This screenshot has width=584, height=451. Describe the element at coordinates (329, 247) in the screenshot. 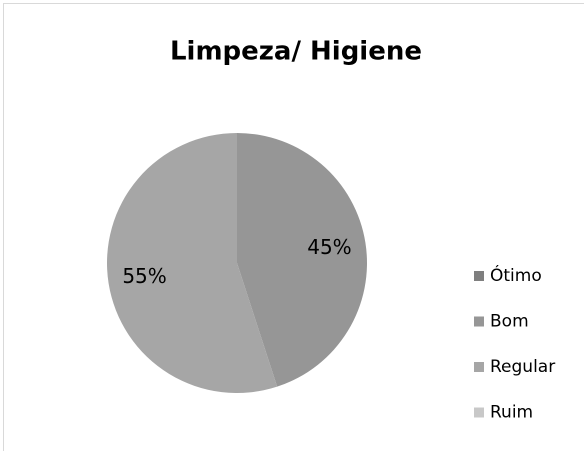

I see `data-label: 45%` at that location.